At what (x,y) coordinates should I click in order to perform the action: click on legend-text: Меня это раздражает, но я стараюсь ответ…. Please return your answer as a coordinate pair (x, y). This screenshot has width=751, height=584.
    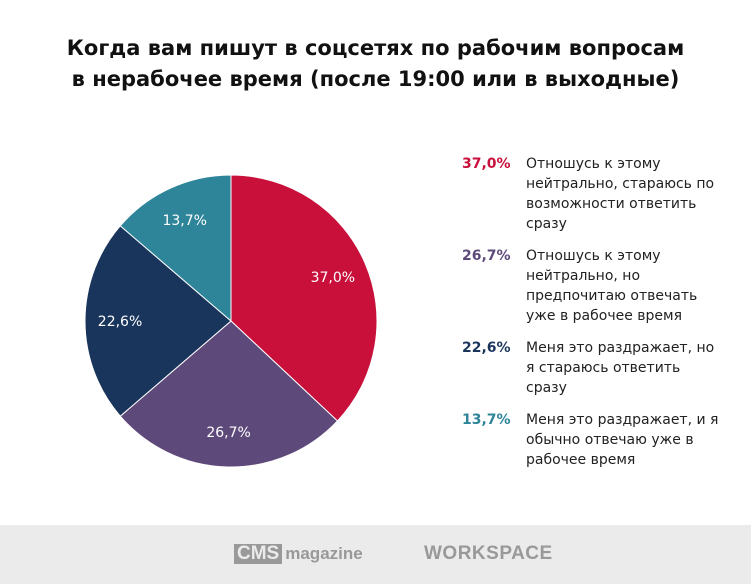
    Looking at the image, I should click on (620, 368).